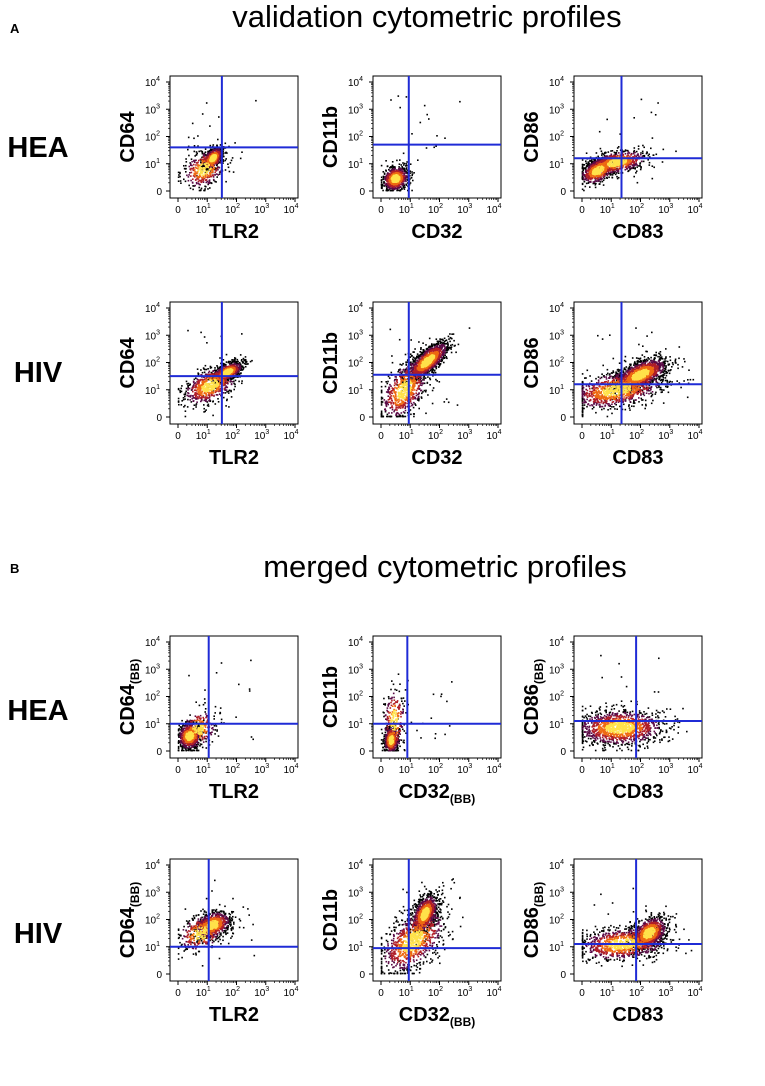 The image size is (765, 1086). What do you see at coordinates (261, 209) in the screenshot?
I see `x-tick-label-10-3: 10³` at bounding box center [261, 209].